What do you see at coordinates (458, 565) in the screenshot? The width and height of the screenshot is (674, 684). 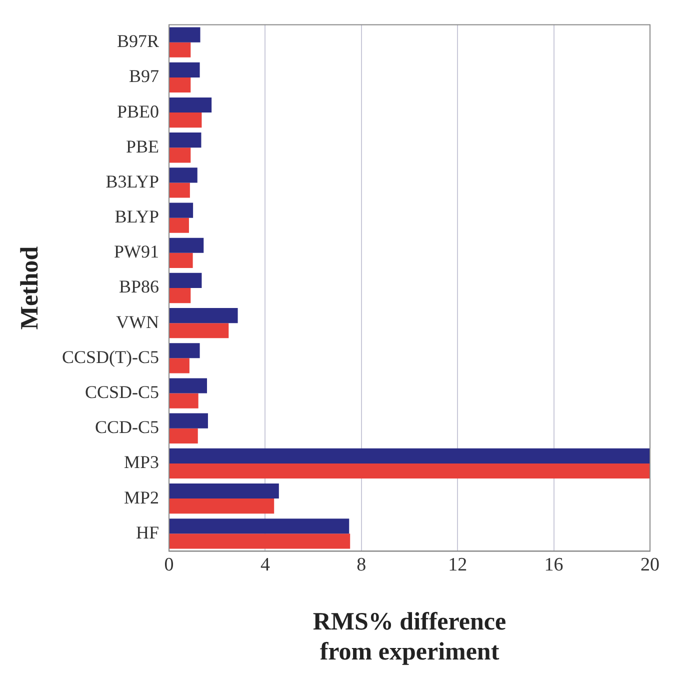 I see `x-tick-label: 12` at bounding box center [458, 565].